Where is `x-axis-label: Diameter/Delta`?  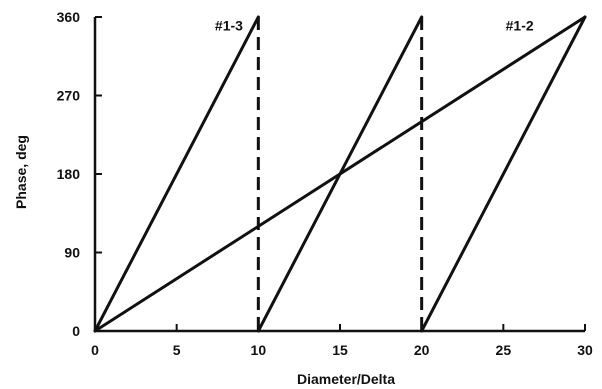 x-axis-label: Diameter/Delta is located at coordinates (346, 379).